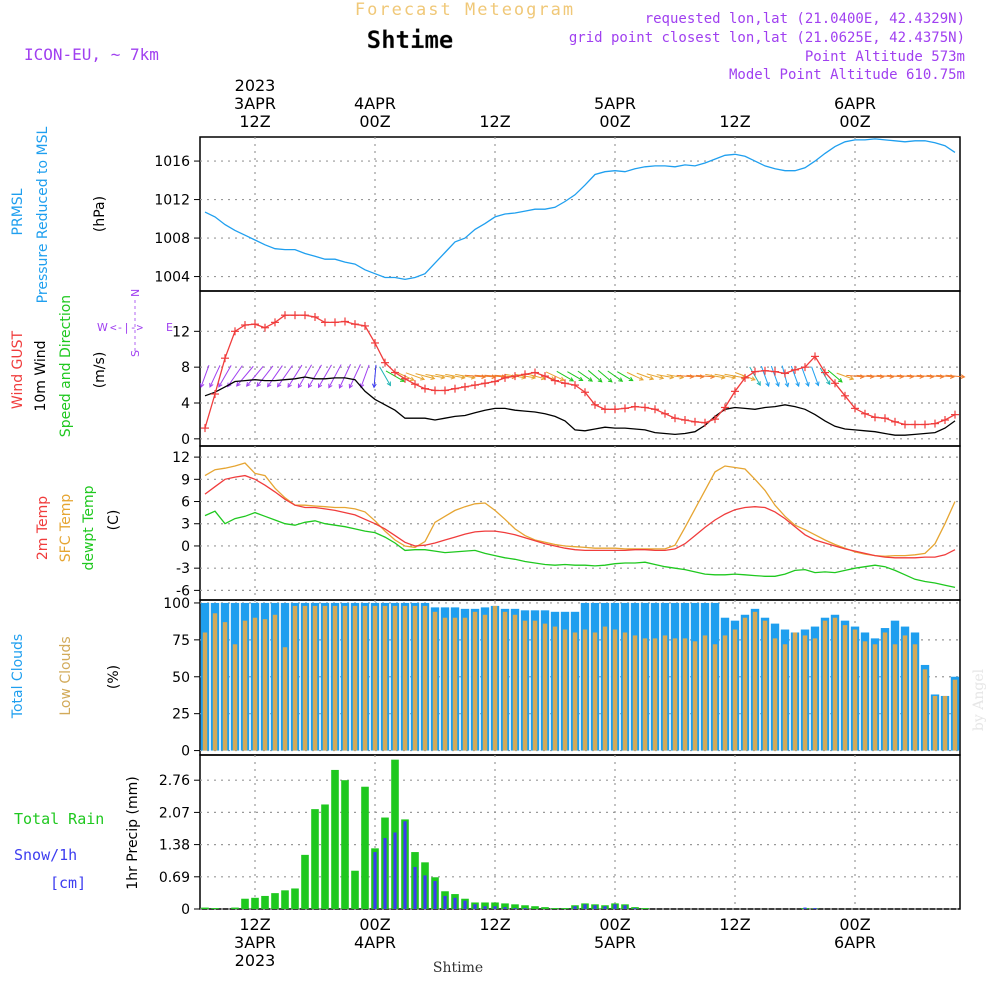 This screenshot has width=1000, height=1000. I want to click on sfc-temp-line, so click(580, 509).